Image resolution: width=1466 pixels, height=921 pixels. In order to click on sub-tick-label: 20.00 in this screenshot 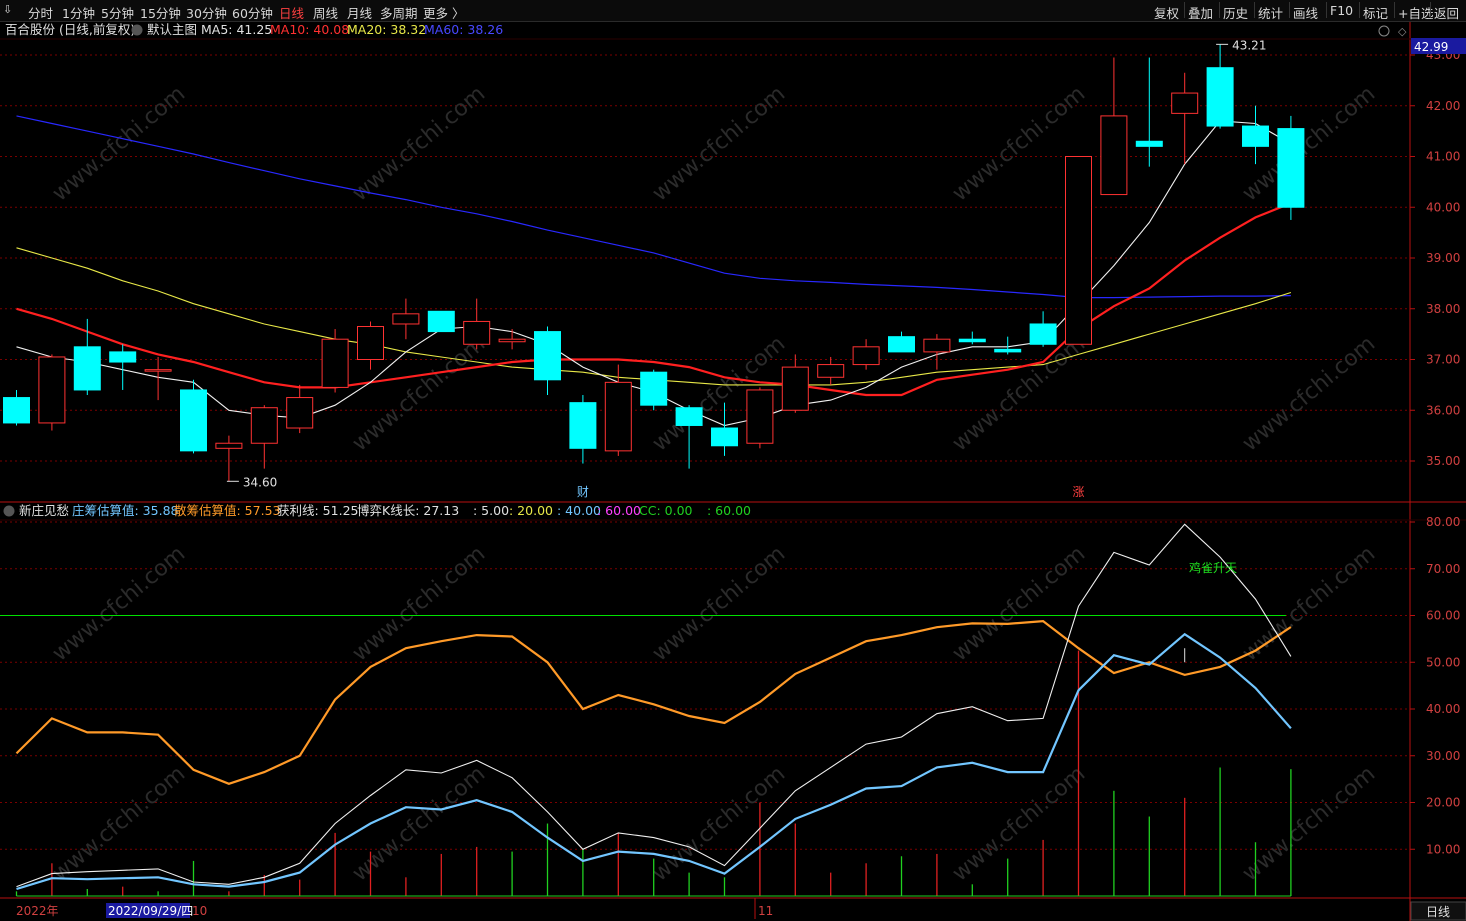, I will do `click(1443, 803)`.